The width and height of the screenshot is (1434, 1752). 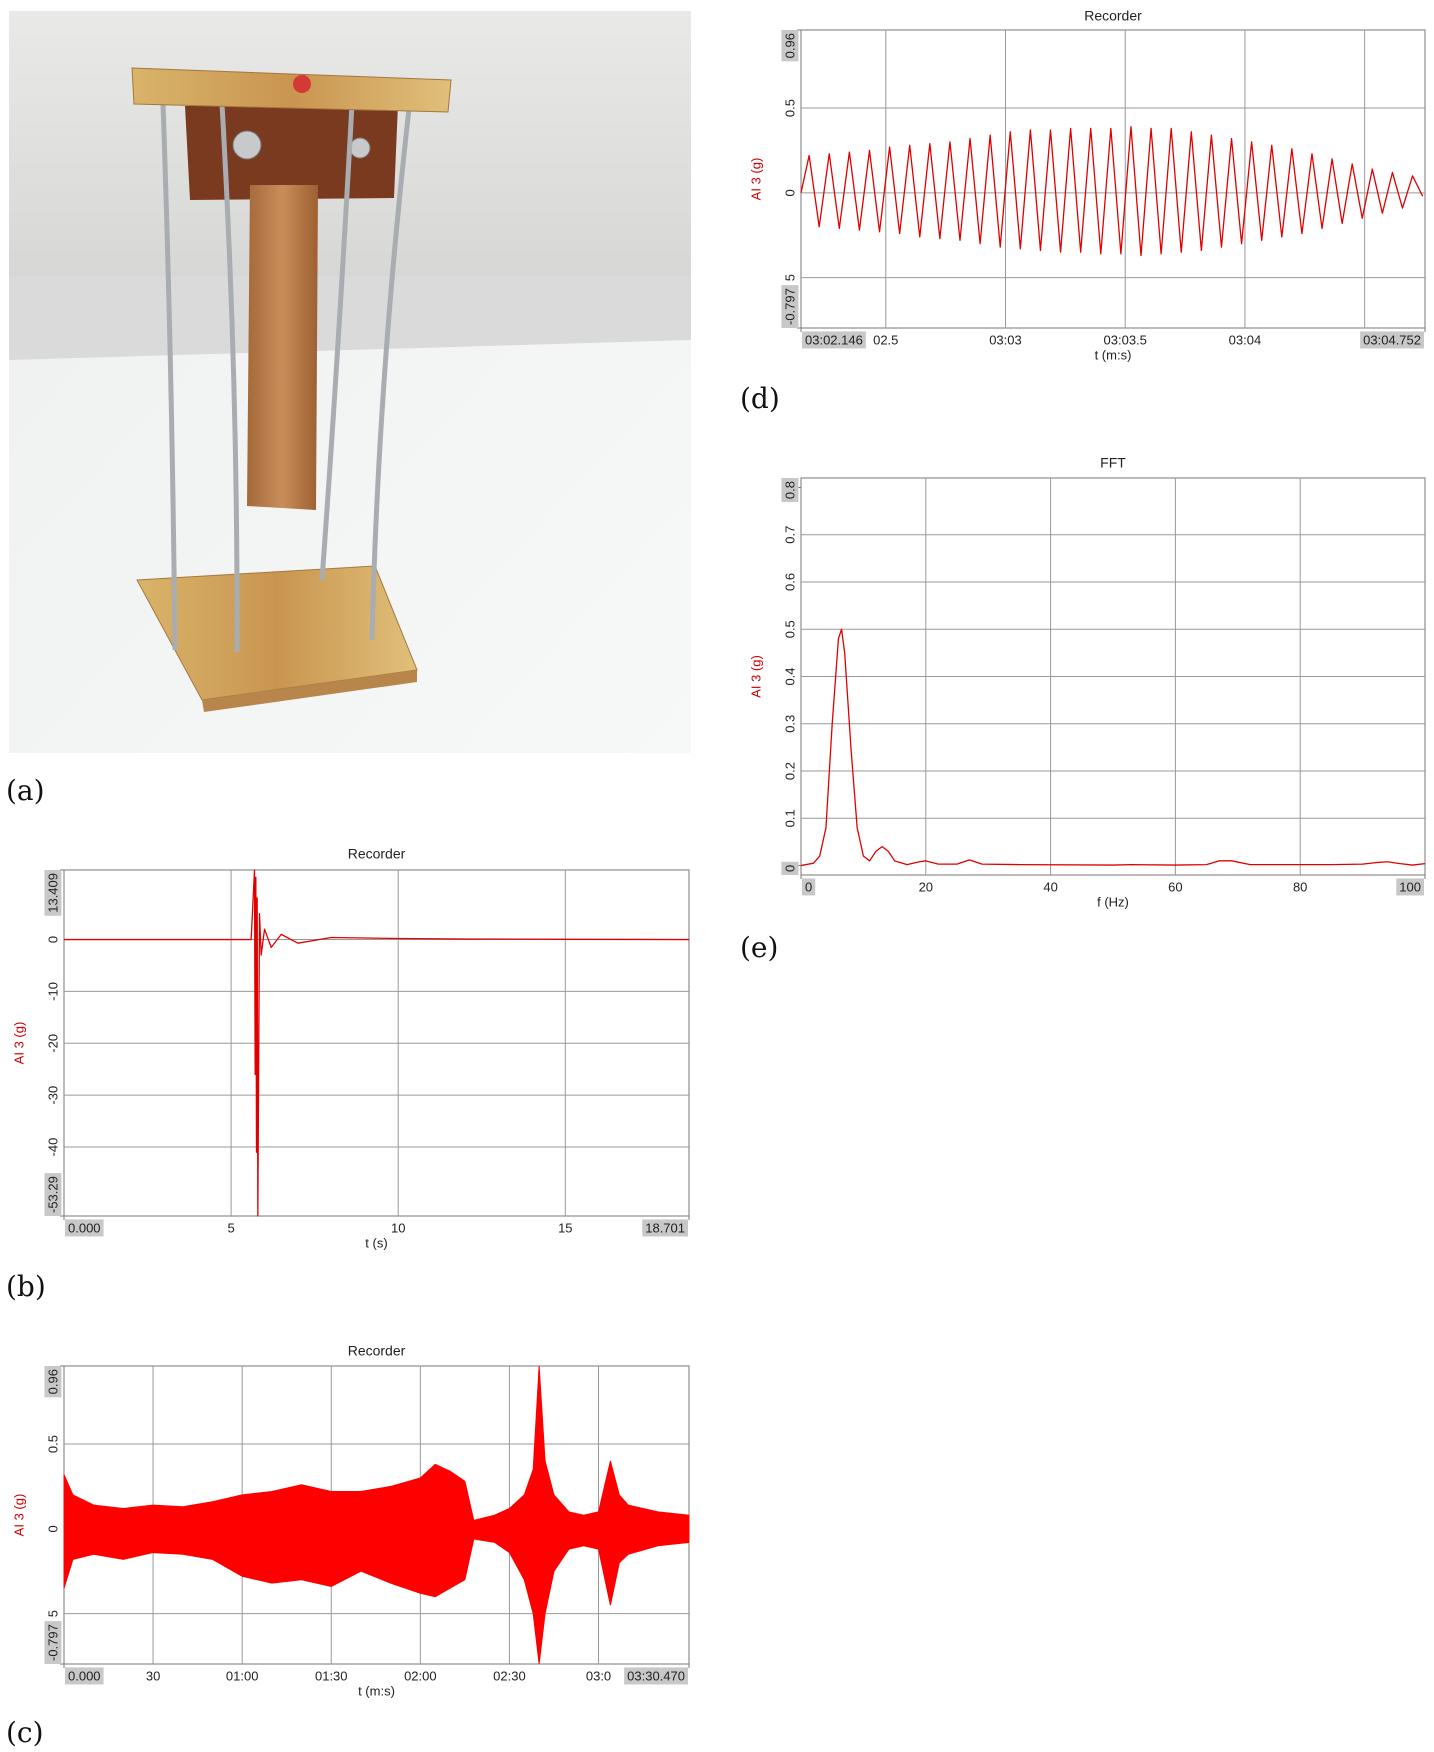 I want to click on x-axis-label: t (s), so click(x=376, y=1242).